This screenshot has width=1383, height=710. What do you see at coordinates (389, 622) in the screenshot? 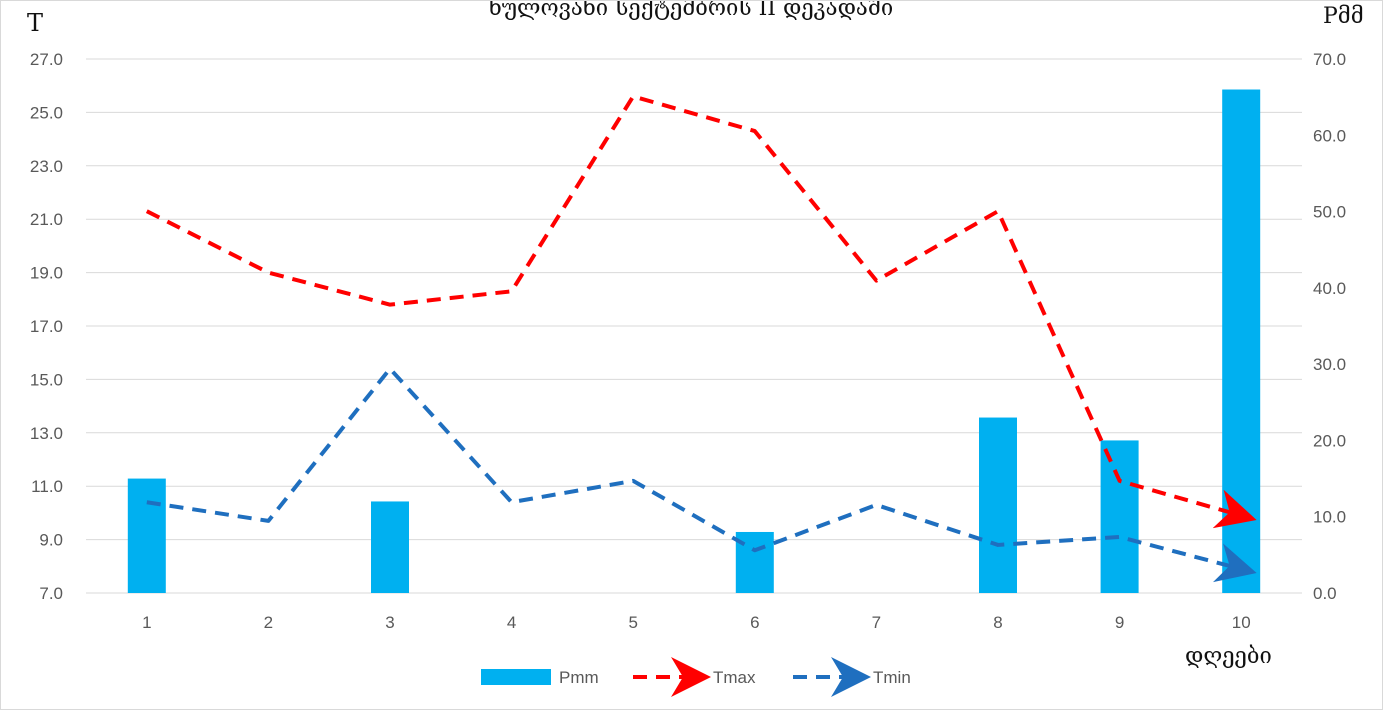
I see `x-tick-label: 3` at bounding box center [389, 622].